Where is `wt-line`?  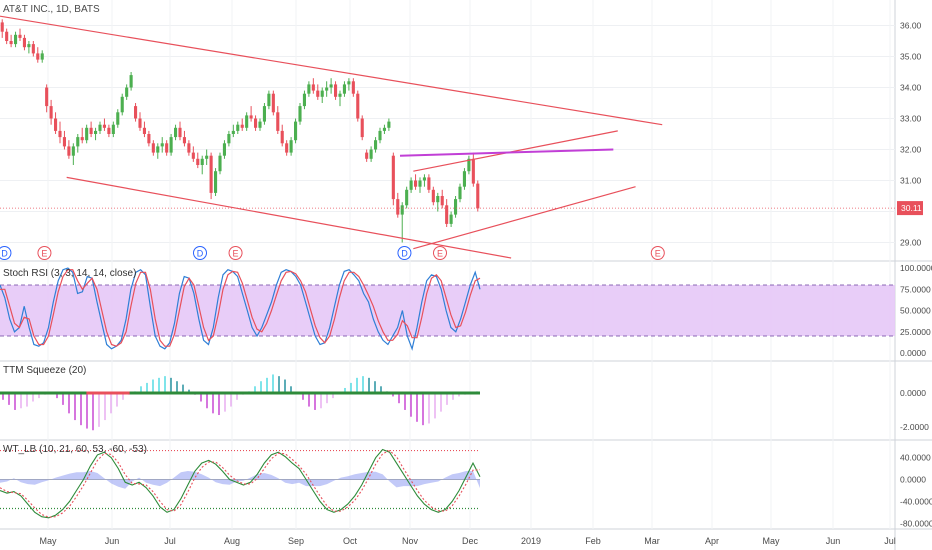 wt-line is located at coordinates (240, 483).